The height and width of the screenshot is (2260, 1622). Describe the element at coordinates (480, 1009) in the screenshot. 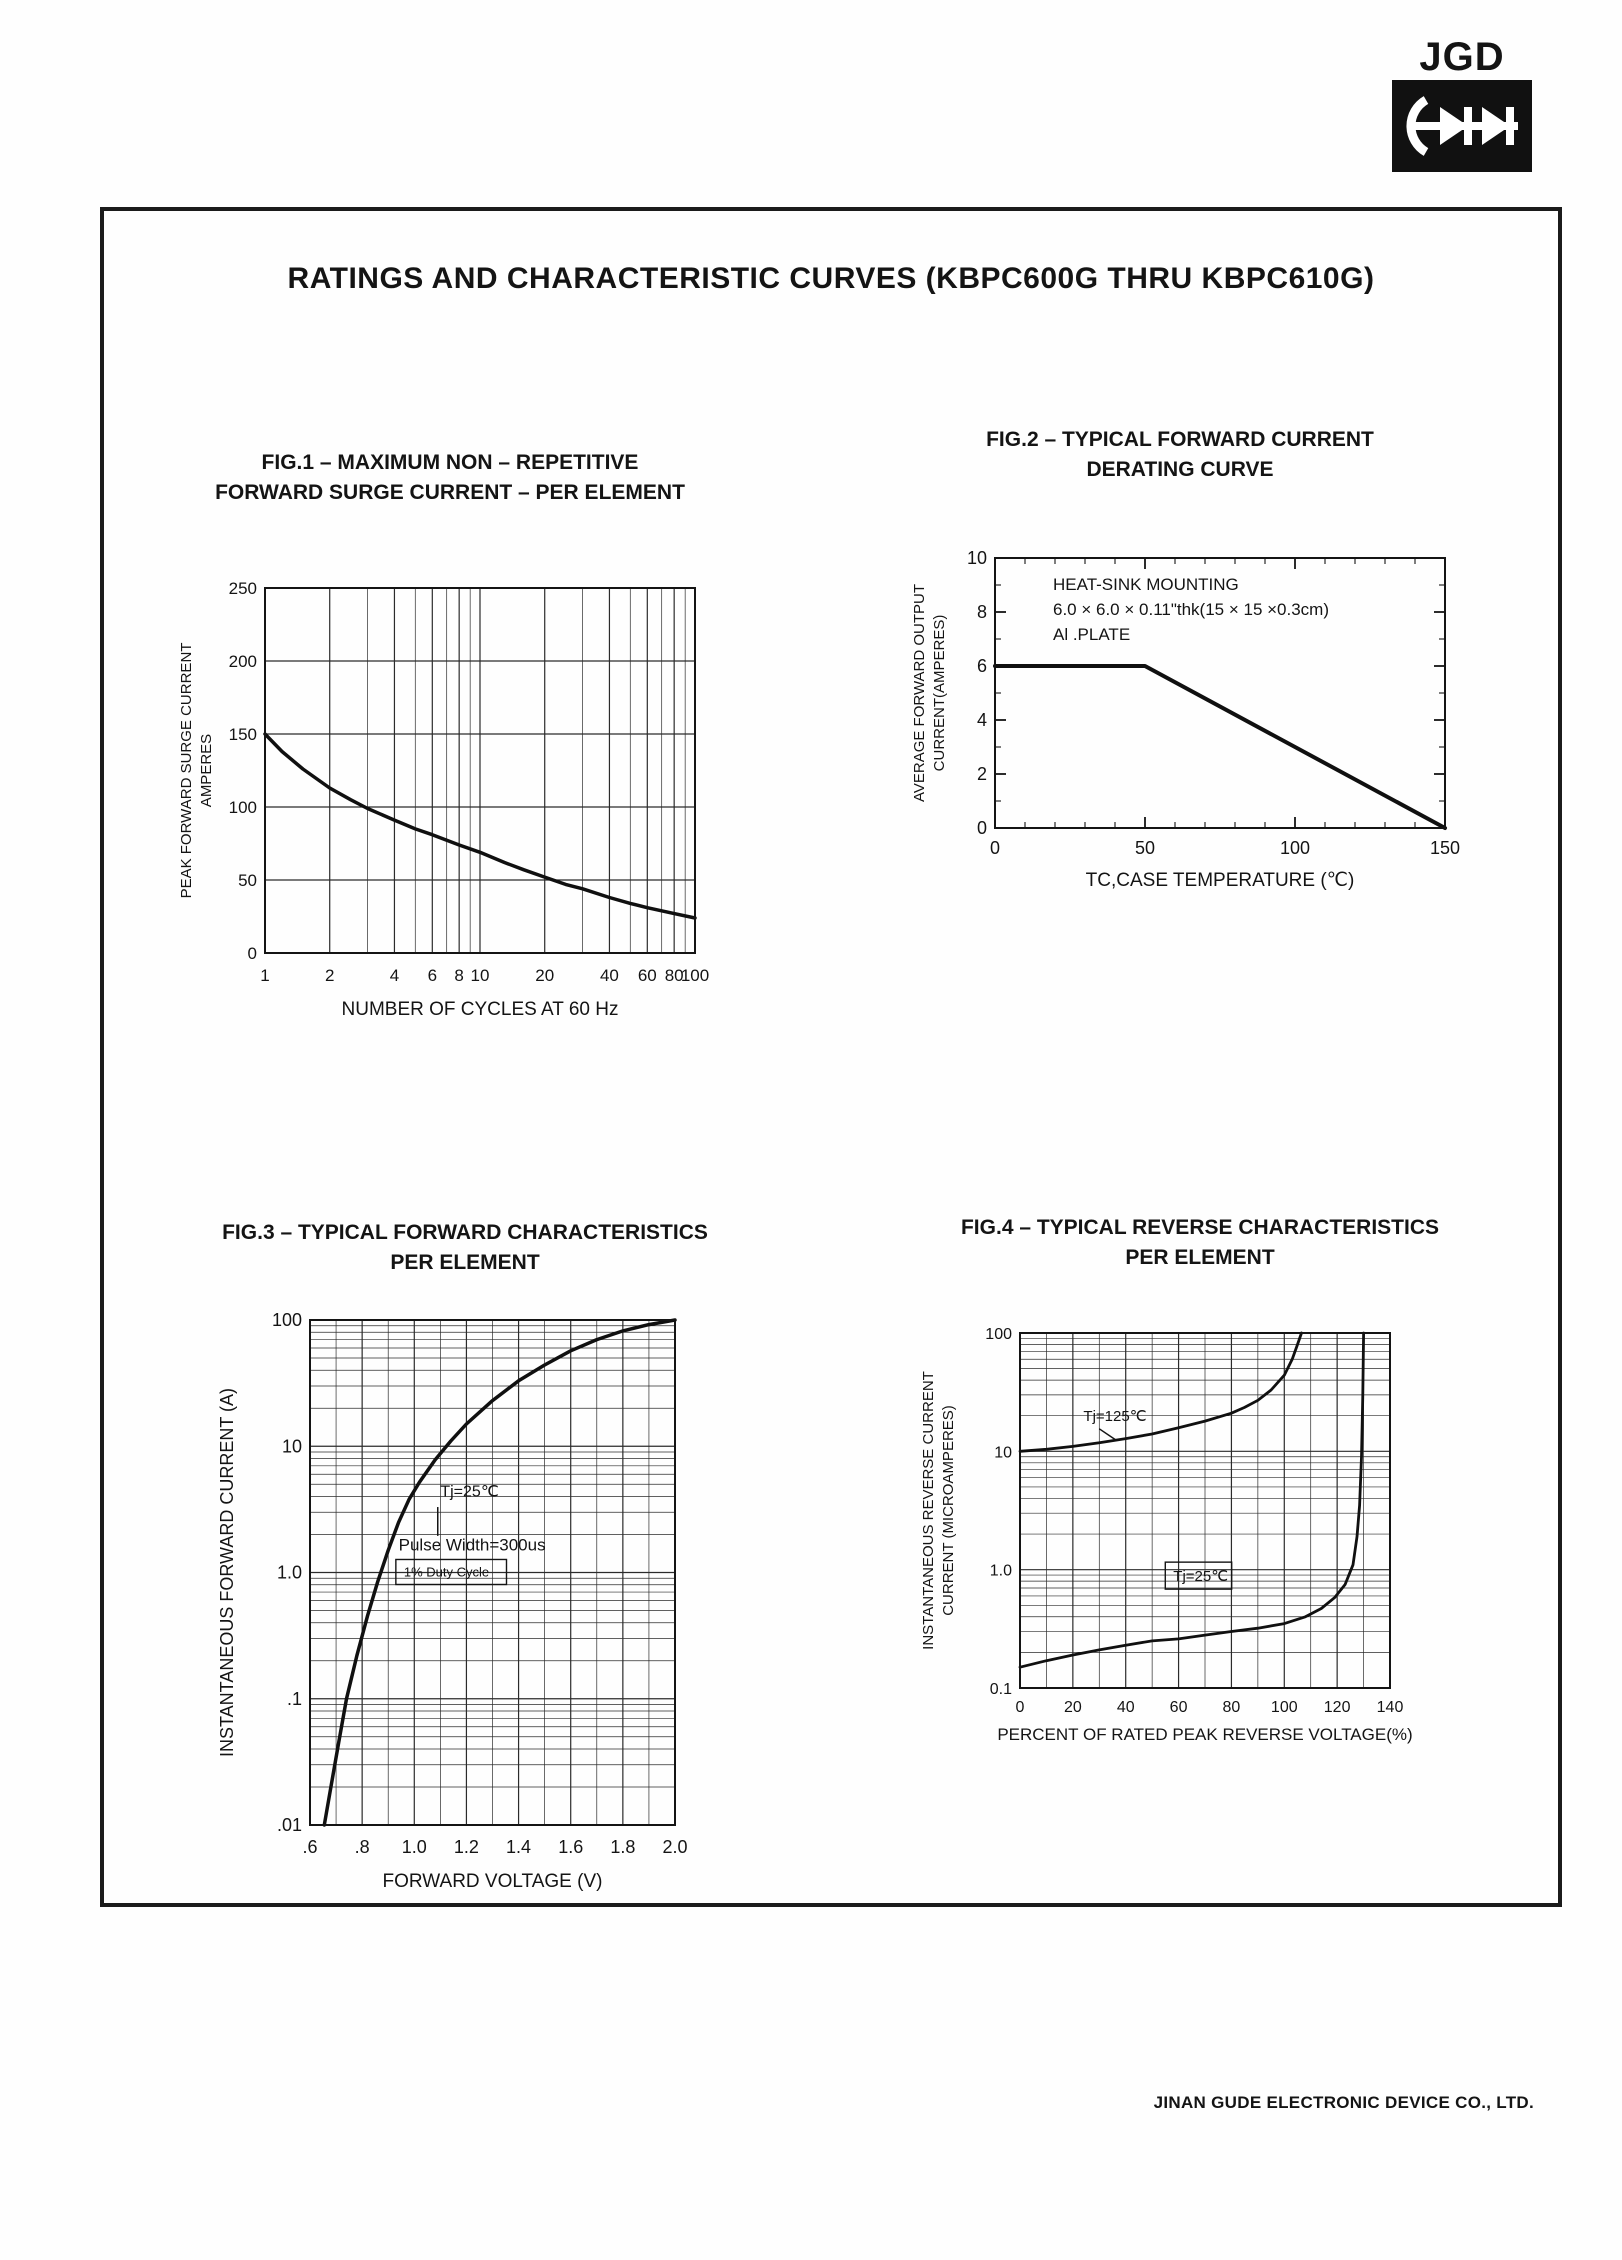

I see `svg-text: NUMBER OF CYCLES AT 60 Hz` at that location.